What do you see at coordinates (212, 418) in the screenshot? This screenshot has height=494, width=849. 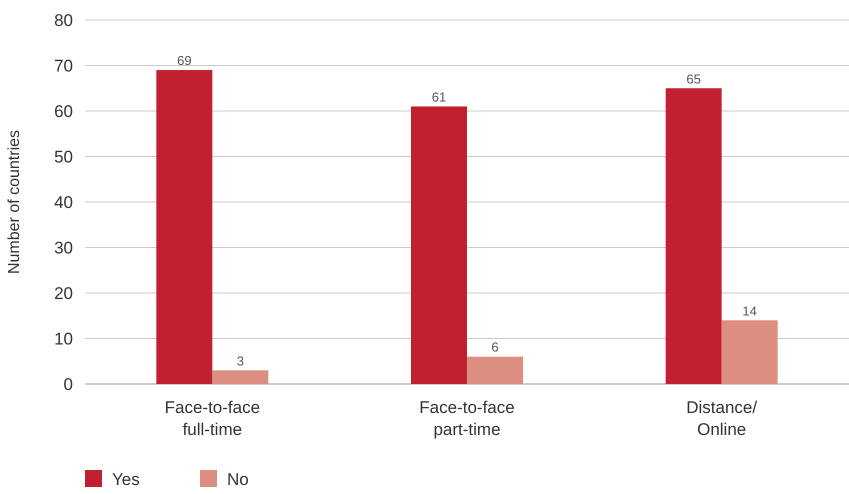 I see `x-tick-label: Face-to-face full-time` at bounding box center [212, 418].